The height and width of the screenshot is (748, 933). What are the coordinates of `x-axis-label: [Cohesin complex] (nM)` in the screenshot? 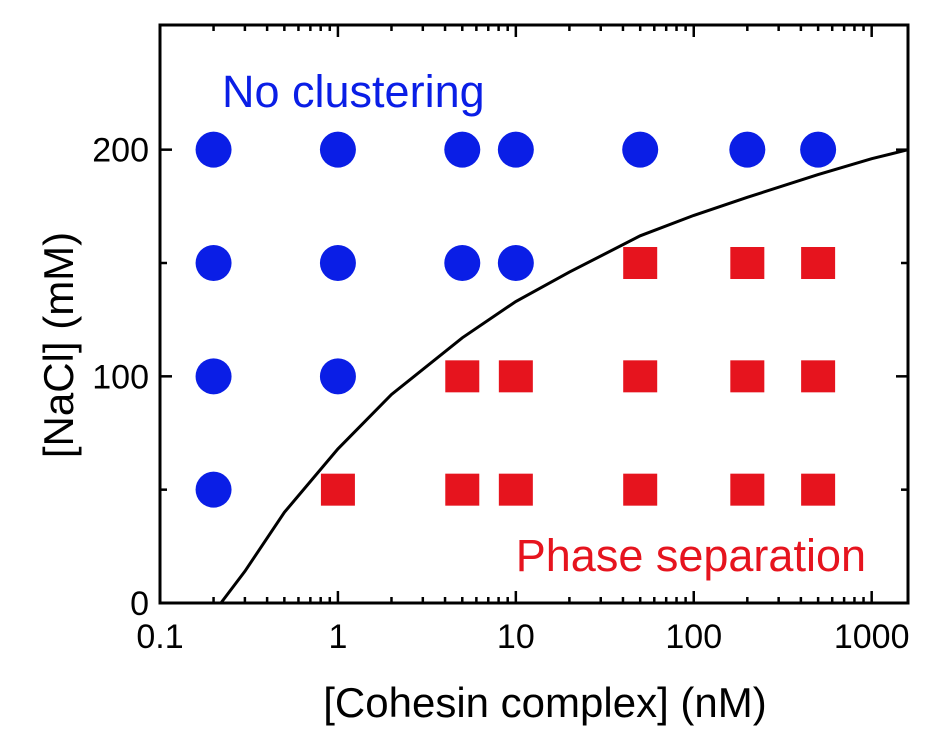 It's located at (544, 702).